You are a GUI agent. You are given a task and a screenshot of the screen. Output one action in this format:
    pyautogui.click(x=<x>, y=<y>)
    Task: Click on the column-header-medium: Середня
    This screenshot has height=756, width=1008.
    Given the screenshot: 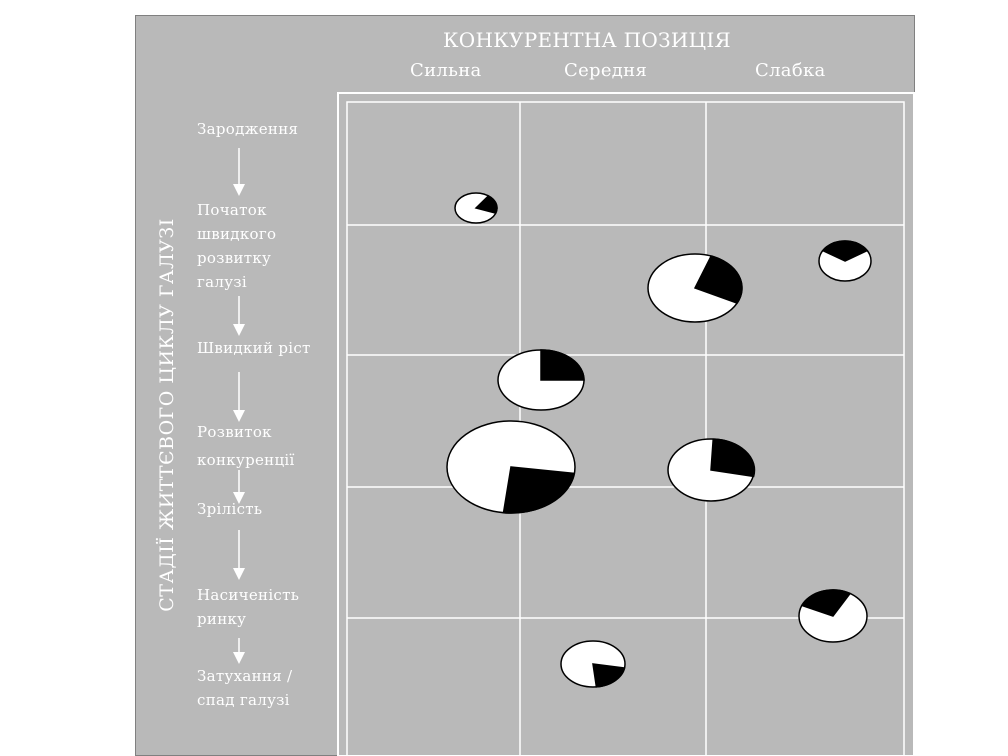 What is the action you would take?
    pyautogui.click(x=606, y=70)
    